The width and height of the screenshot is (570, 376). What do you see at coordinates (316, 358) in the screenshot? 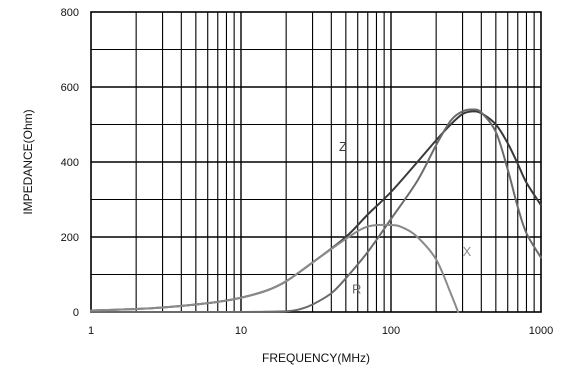
I see `x-axis-title: FREQUENCY(MHz)` at bounding box center [316, 358].